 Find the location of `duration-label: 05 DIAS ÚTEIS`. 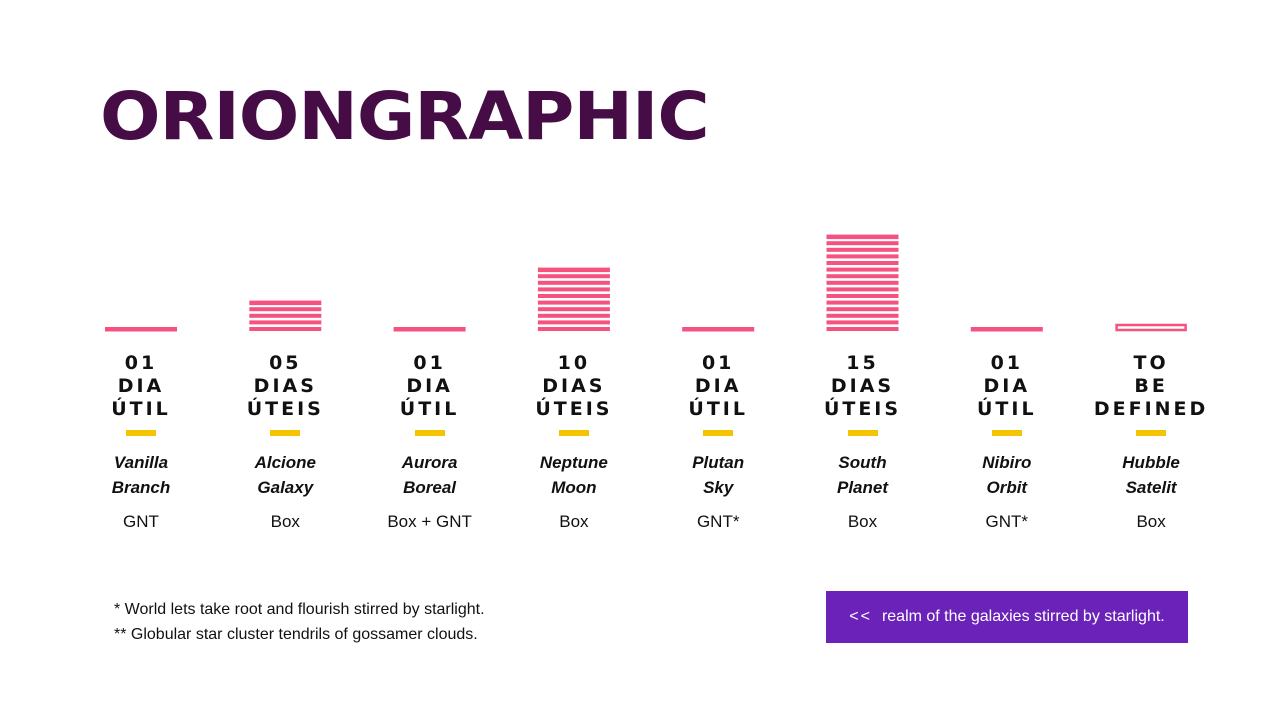

duration-label: 05 DIAS ÚTEIS is located at coordinates (285, 387).